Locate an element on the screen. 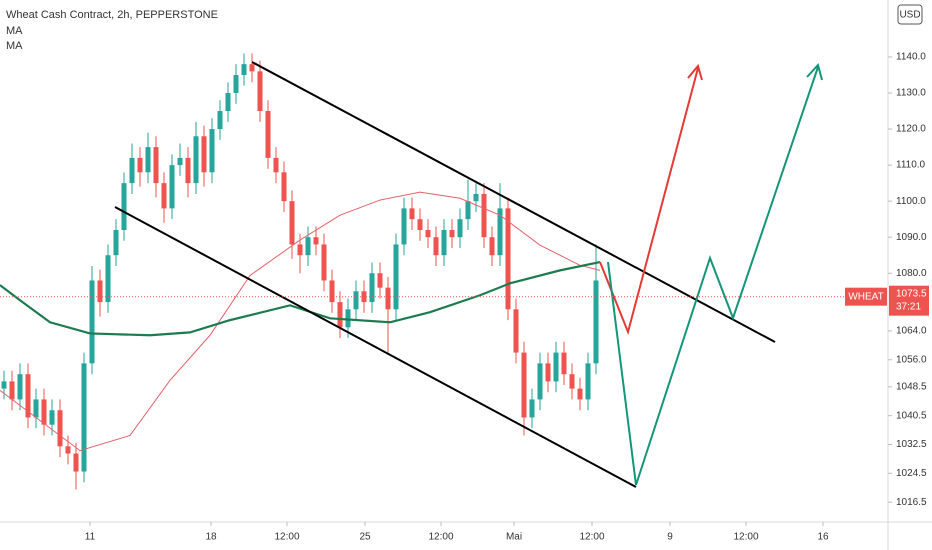 This screenshot has width=932, height=550. y-tick-label: 1040.5 is located at coordinates (911, 415).